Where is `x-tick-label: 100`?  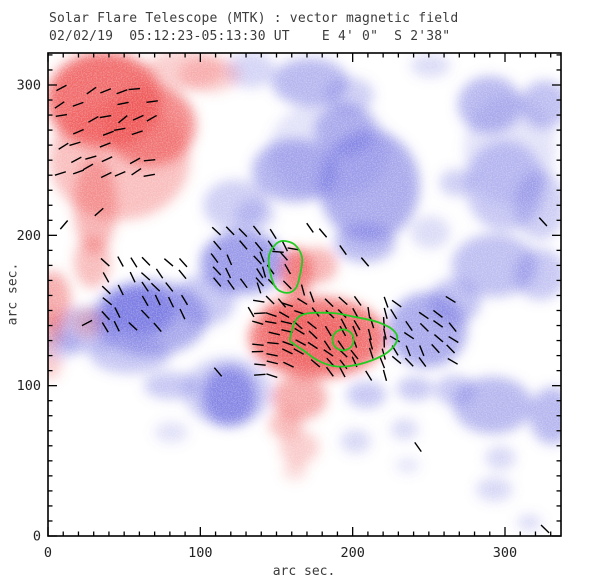 x-tick-label: 100 is located at coordinates (200, 553).